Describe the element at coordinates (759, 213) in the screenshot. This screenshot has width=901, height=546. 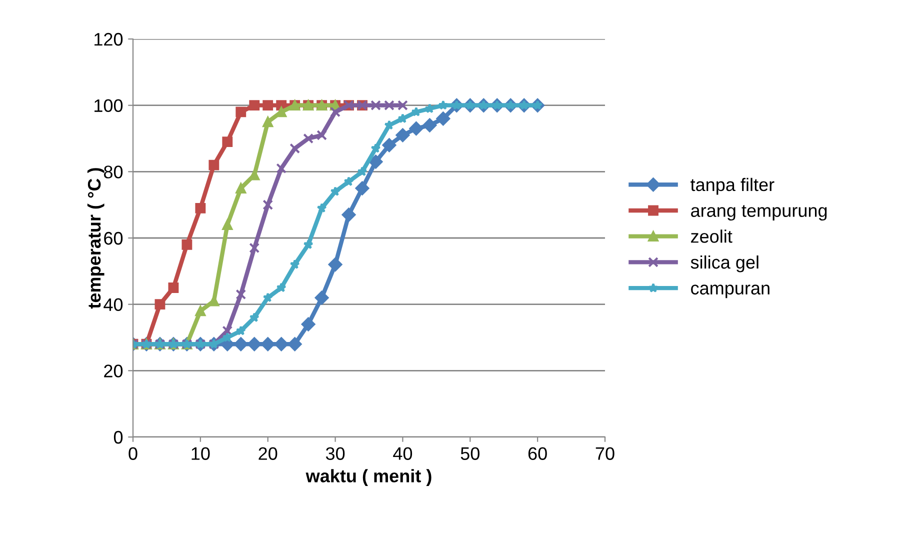
I see `legend-label: arang tempurung` at that location.